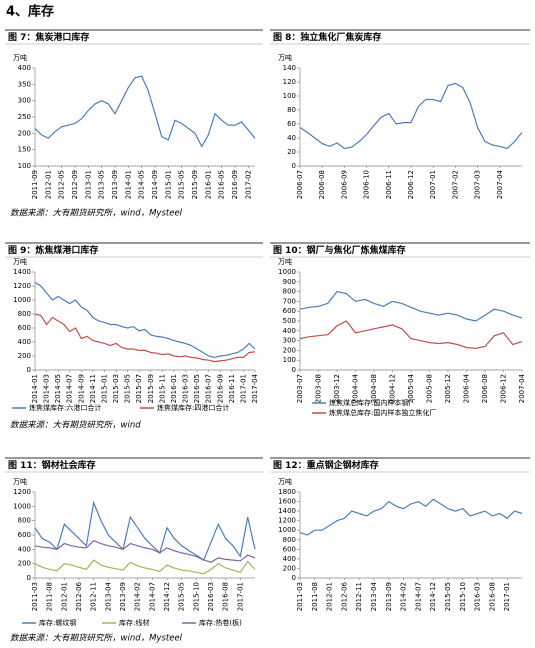 The width and height of the screenshot is (535, 648). I want to click on x-tick-label: 2006-08, so click(485, 388).